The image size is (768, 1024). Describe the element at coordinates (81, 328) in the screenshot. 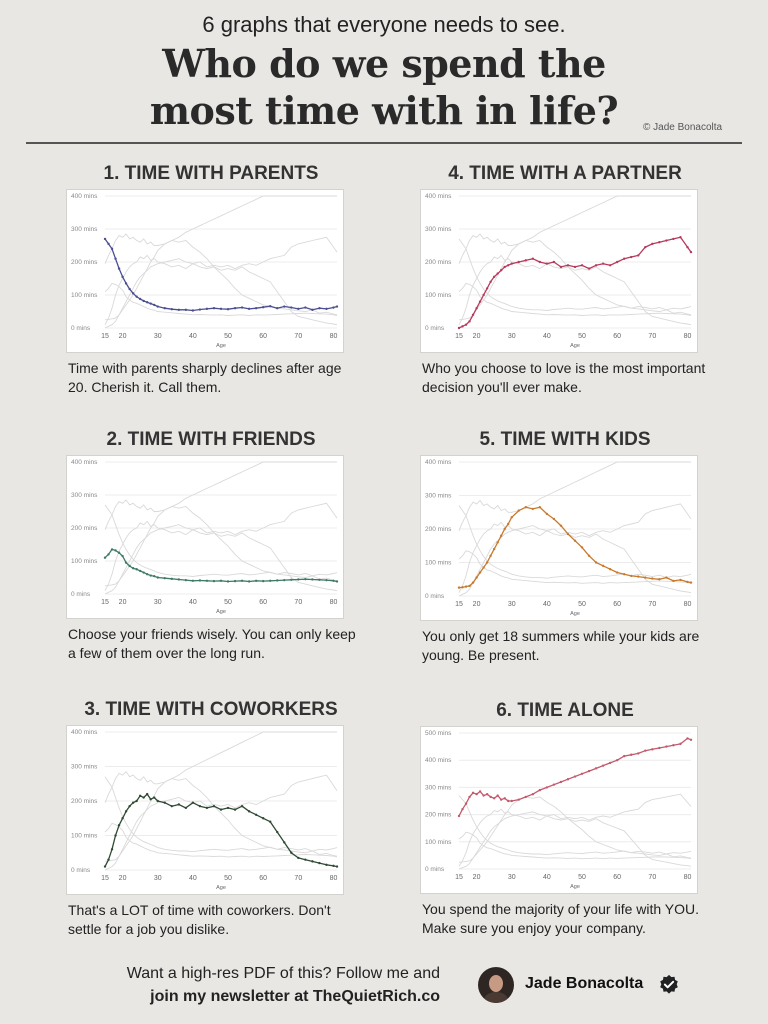

I see `y-tick-label: 0 mins` at that location.